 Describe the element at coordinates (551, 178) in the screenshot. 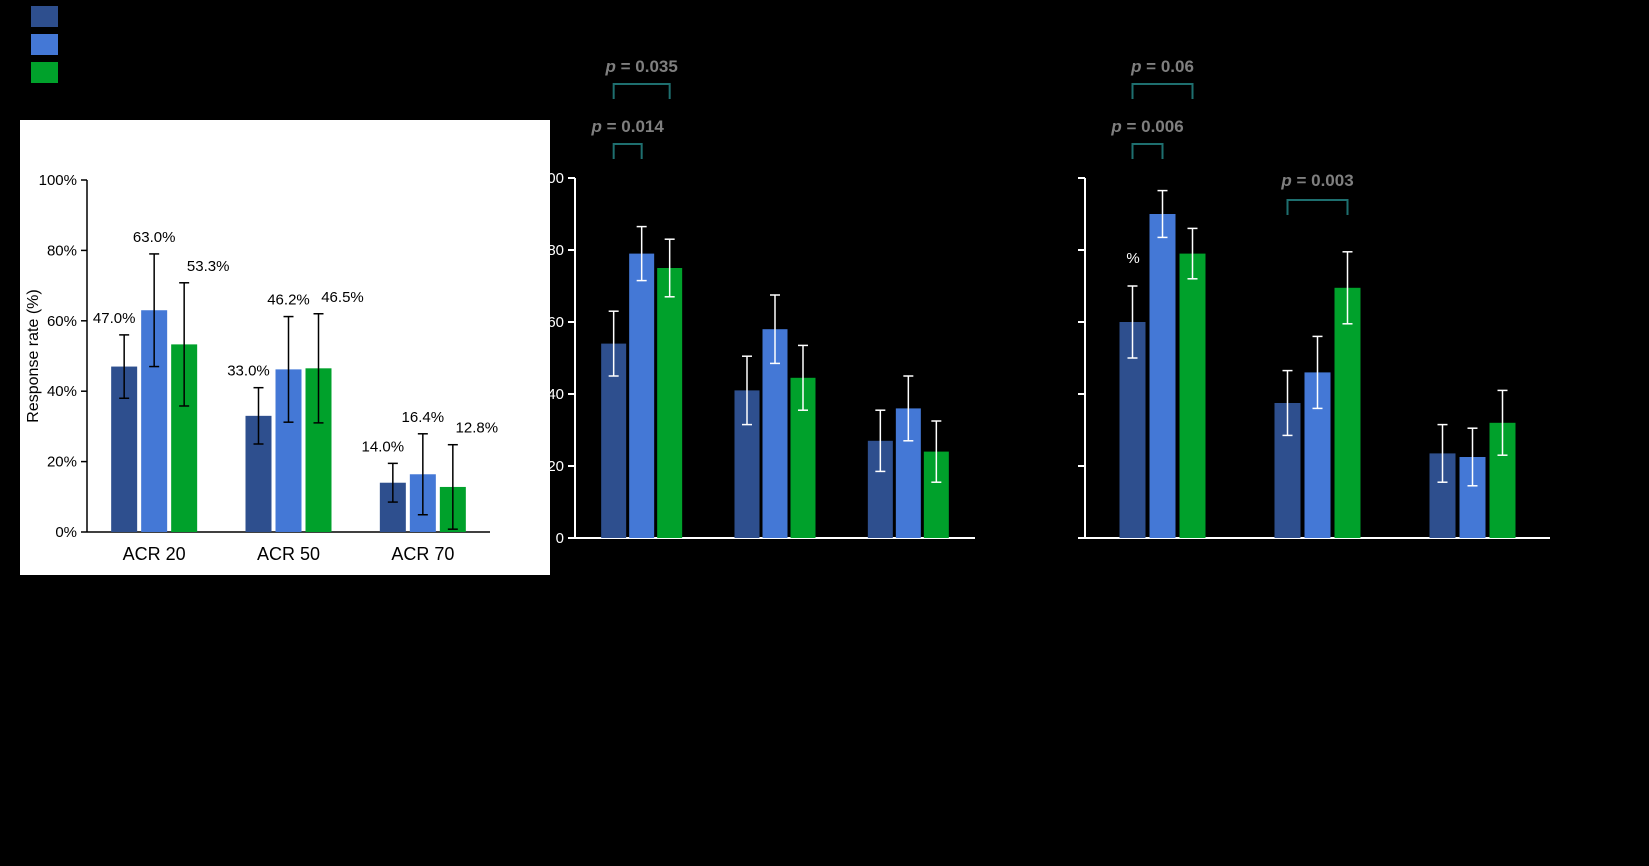

I see `y-tick-label: 100` at that location.